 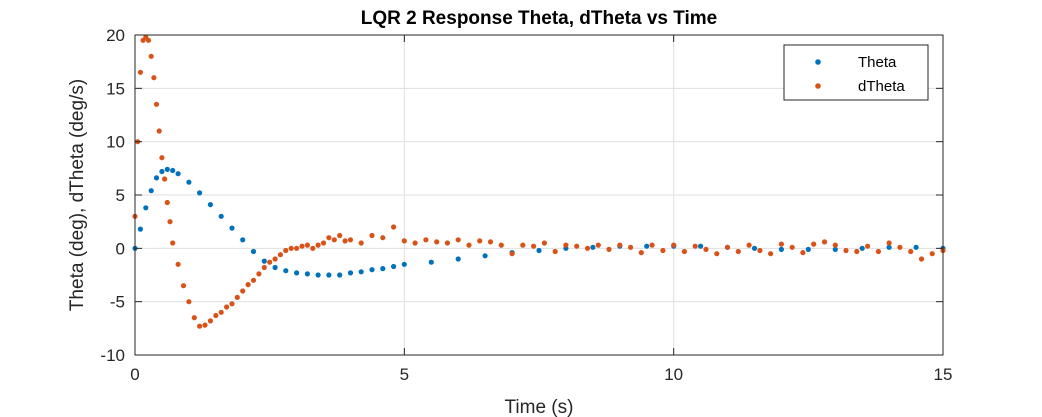 I want to click on y-tick-label: 0, so click(x=120, y=248).